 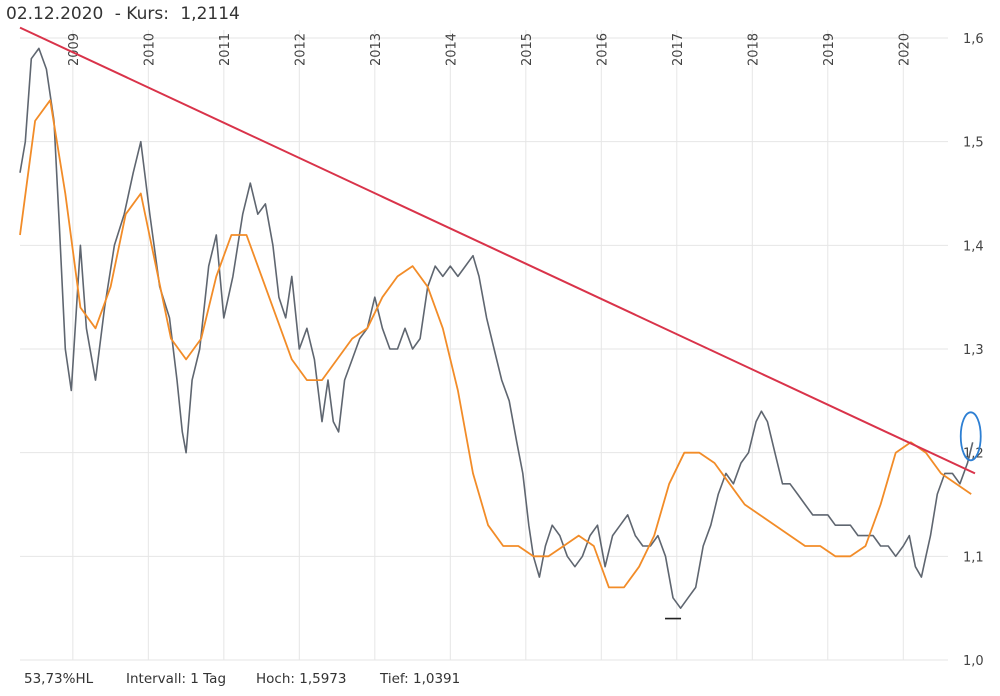 I want to click on footer-high: Hoch: 1,5973, so click(x=301, y=679).